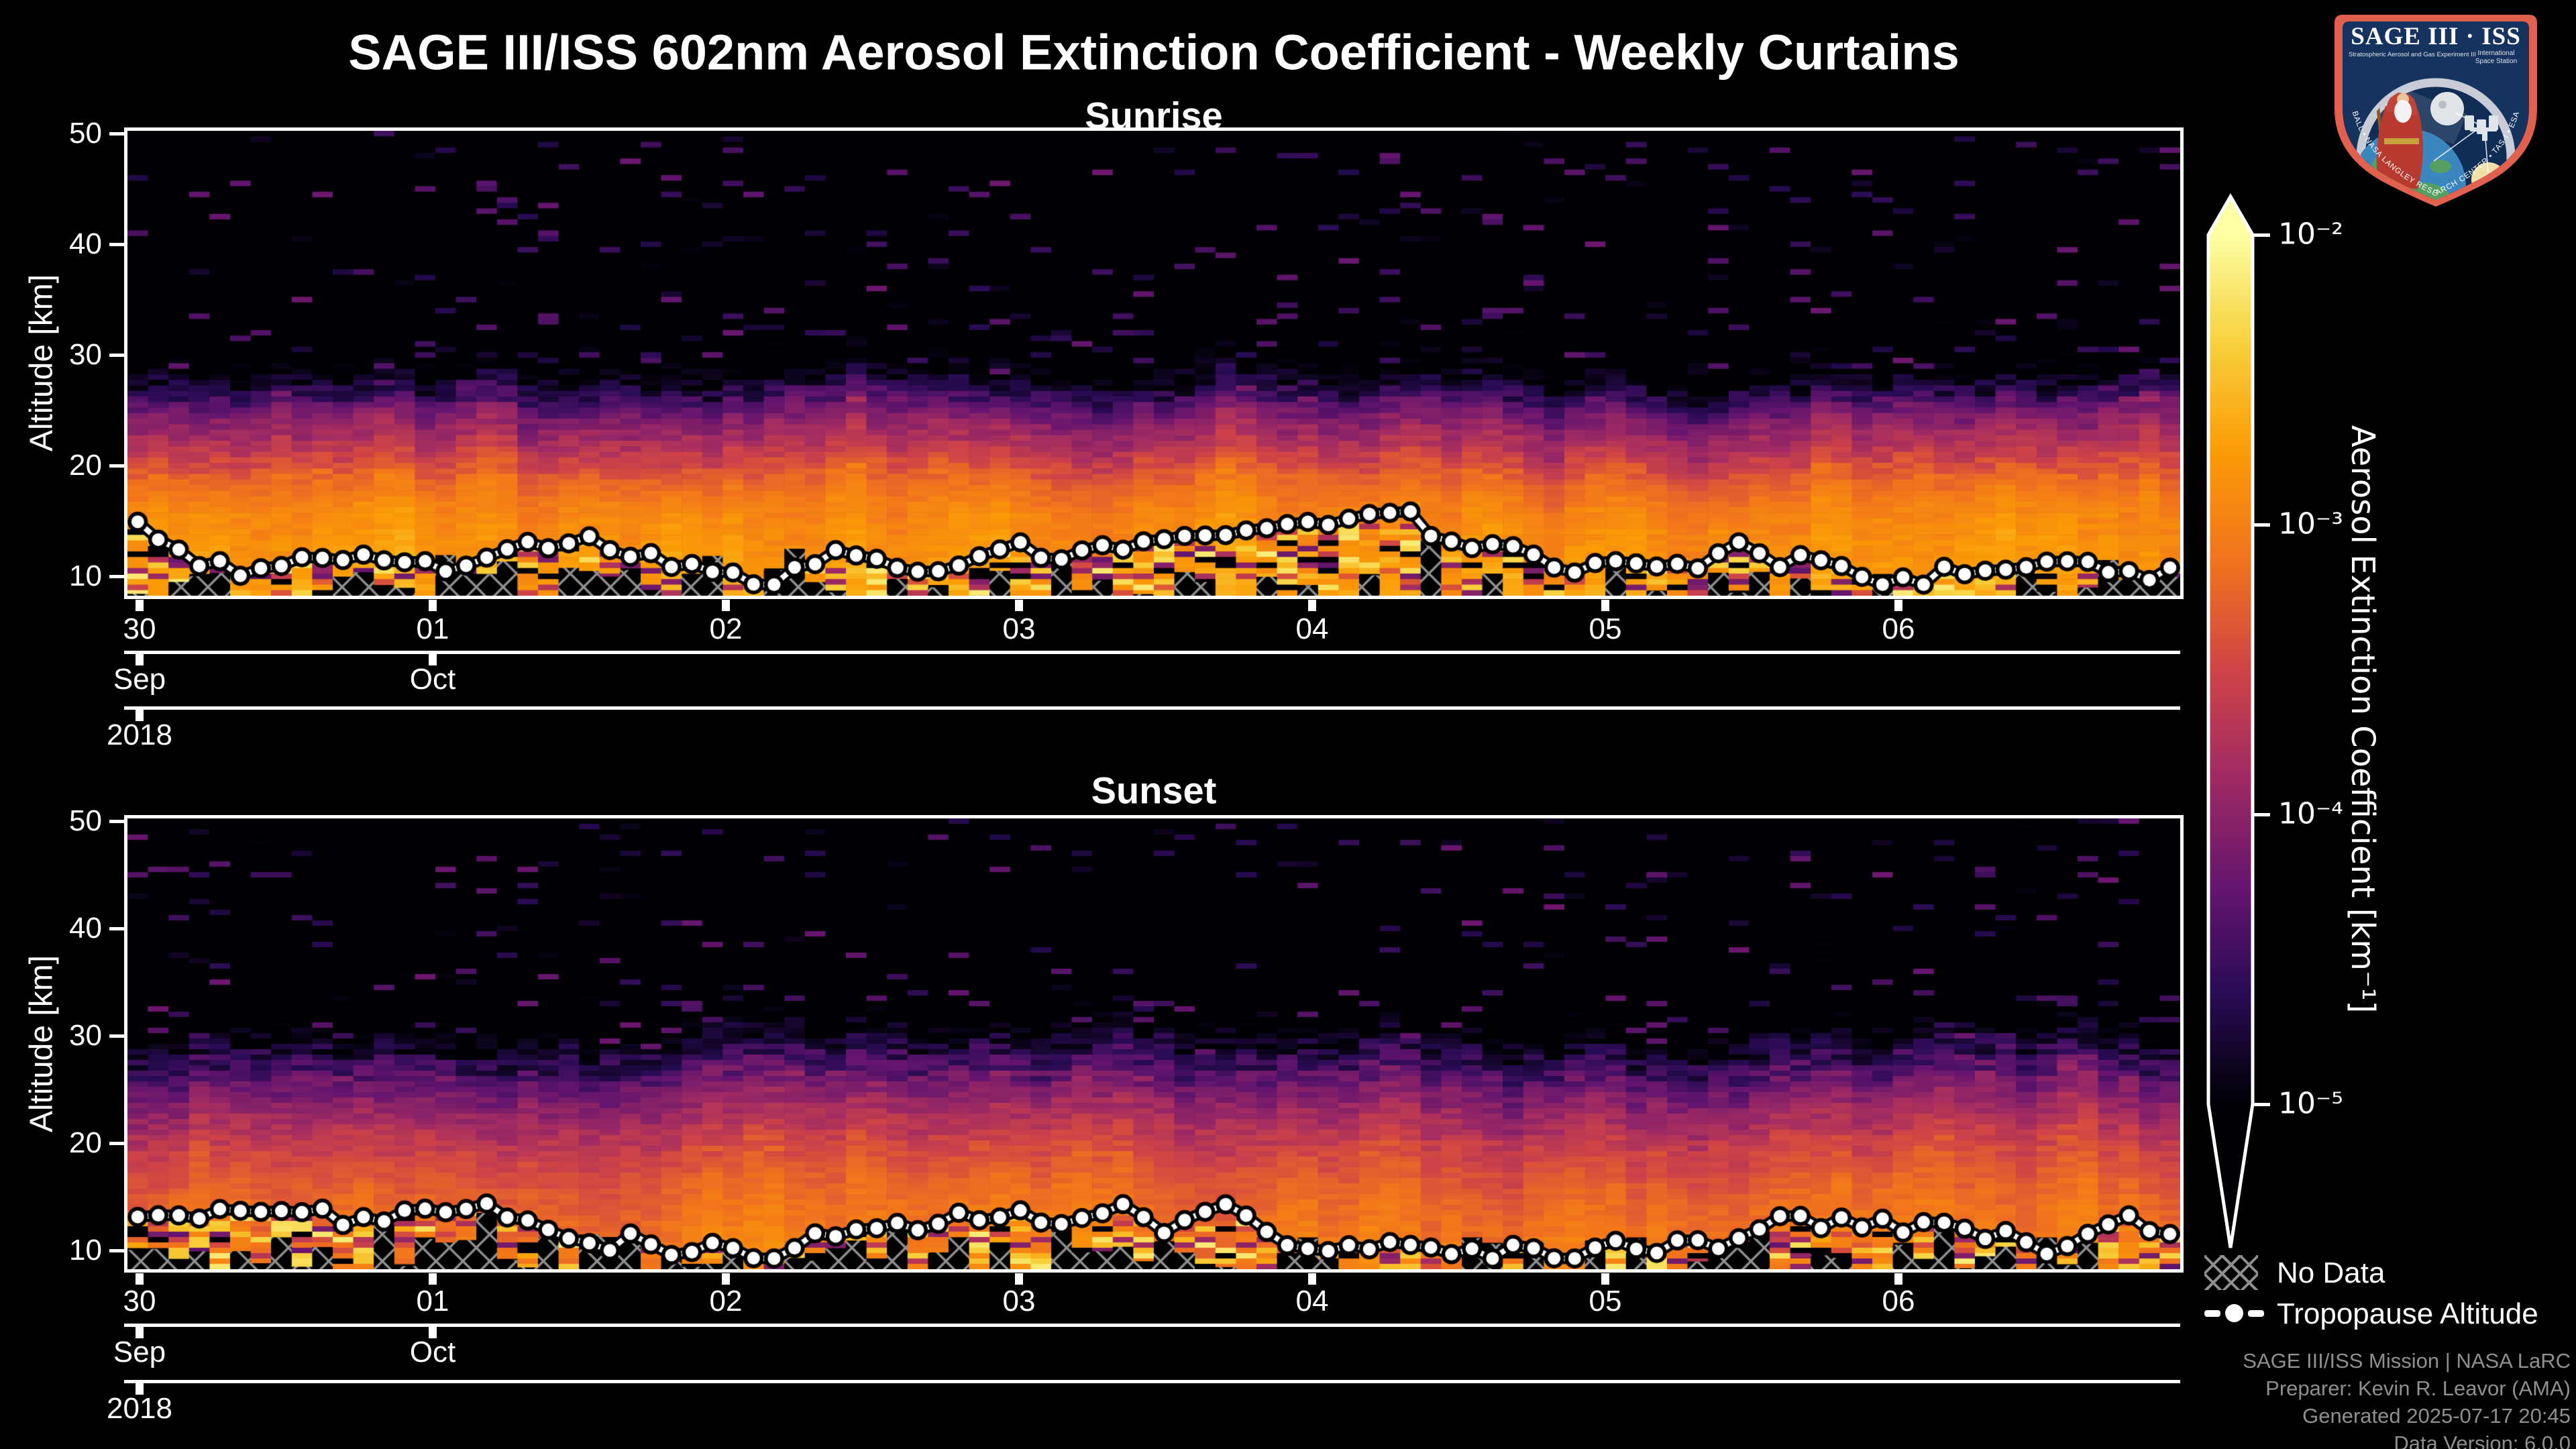 This screenshot has height=1449, width=2576. Describe the element at coordinates (2362, 719) in the screenshot. I see `colorbar-label: Aerosol Extinction Coefficient [km⁻¹]` at that location.